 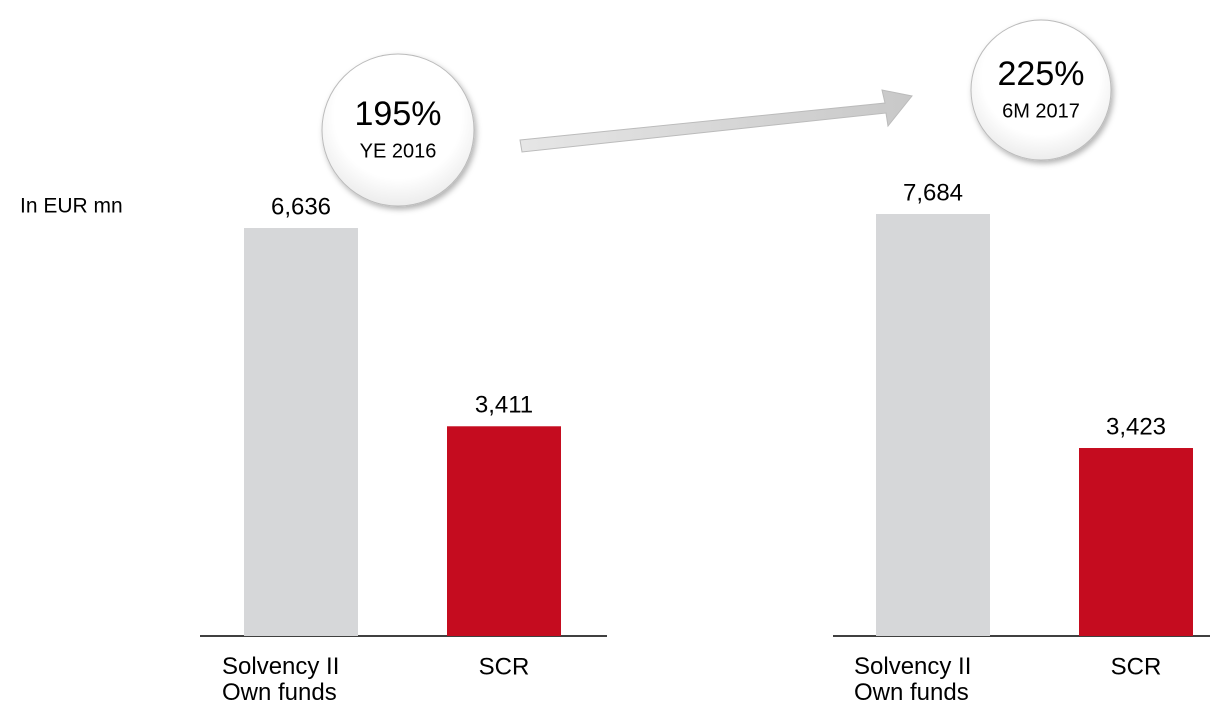 I want to click on value-label: 6,636, so click(x=301, y=206).